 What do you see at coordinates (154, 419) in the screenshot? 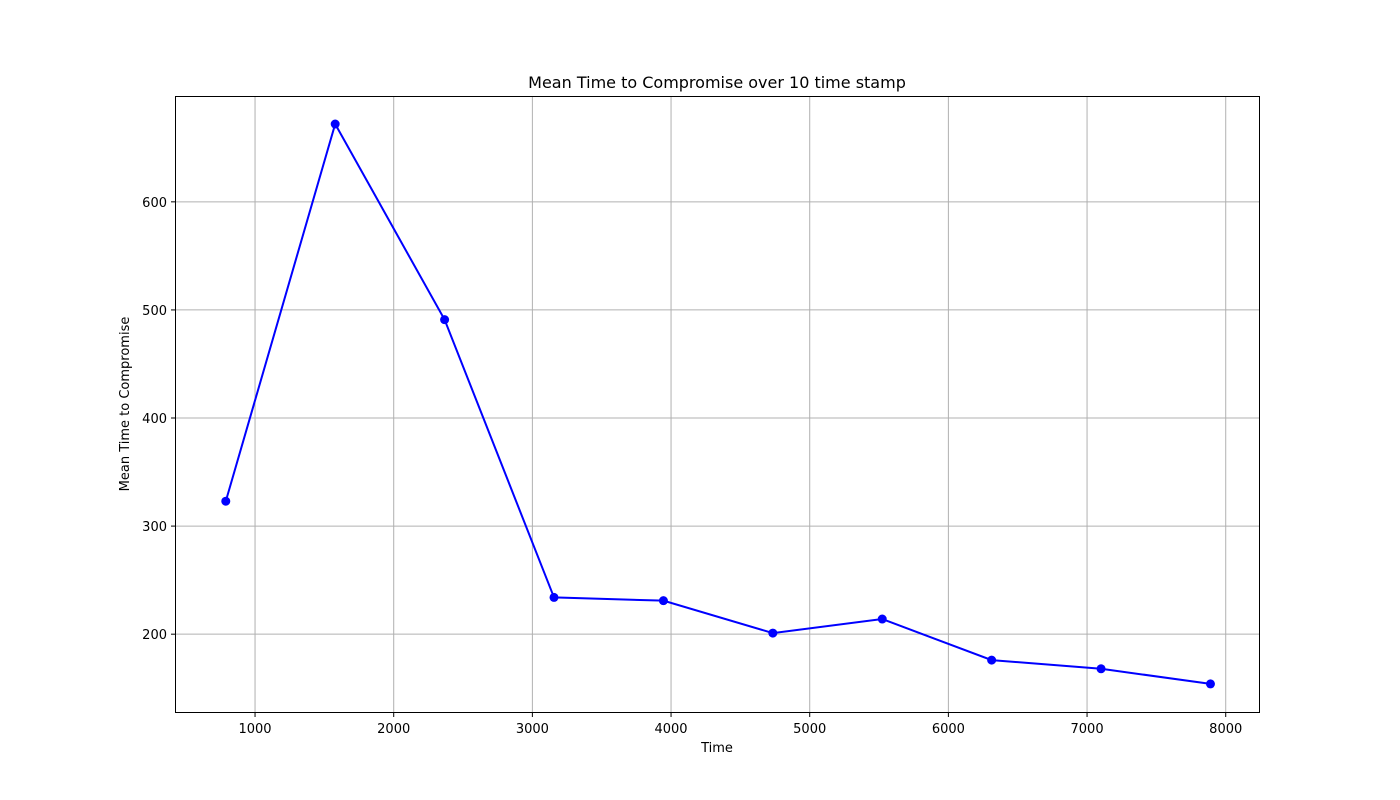
I see `y-tick-label: 400` at bounding box center [154, 419].